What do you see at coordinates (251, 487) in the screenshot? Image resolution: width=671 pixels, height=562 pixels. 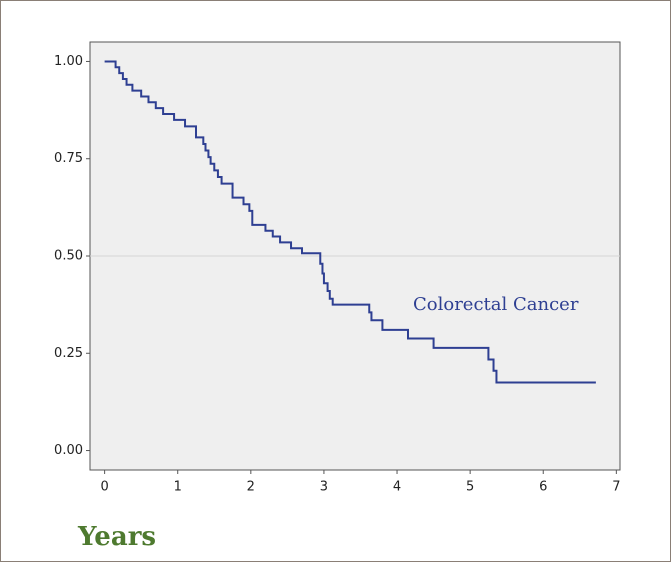 I see `x-tick-label: 2` at bounding box center [251, 487].